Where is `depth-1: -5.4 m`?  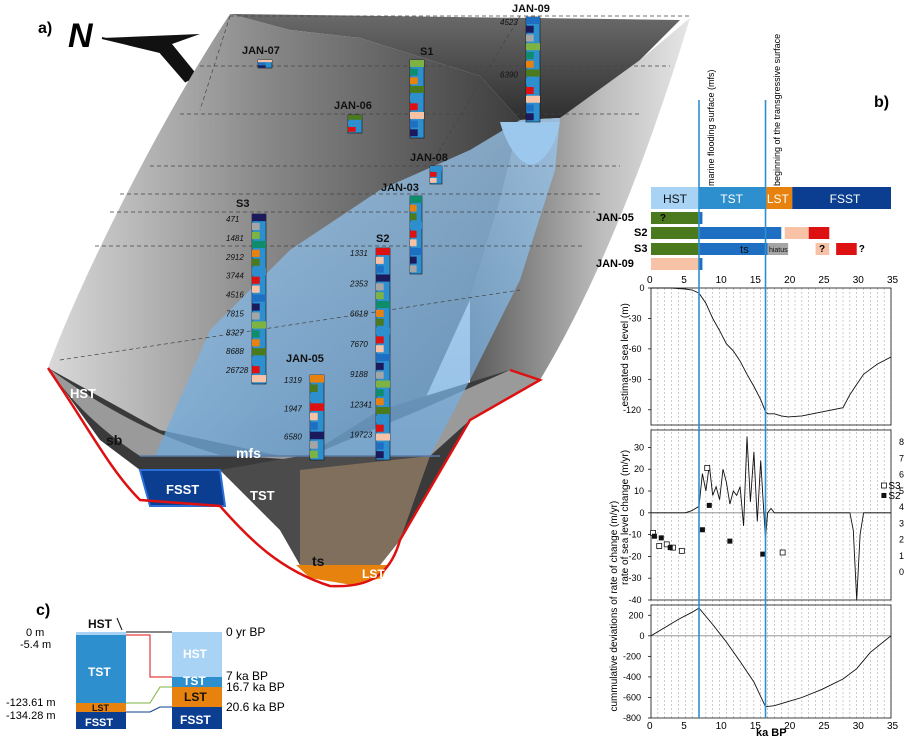
depth-1: -5.4 m is located at coordinates (35, 645).